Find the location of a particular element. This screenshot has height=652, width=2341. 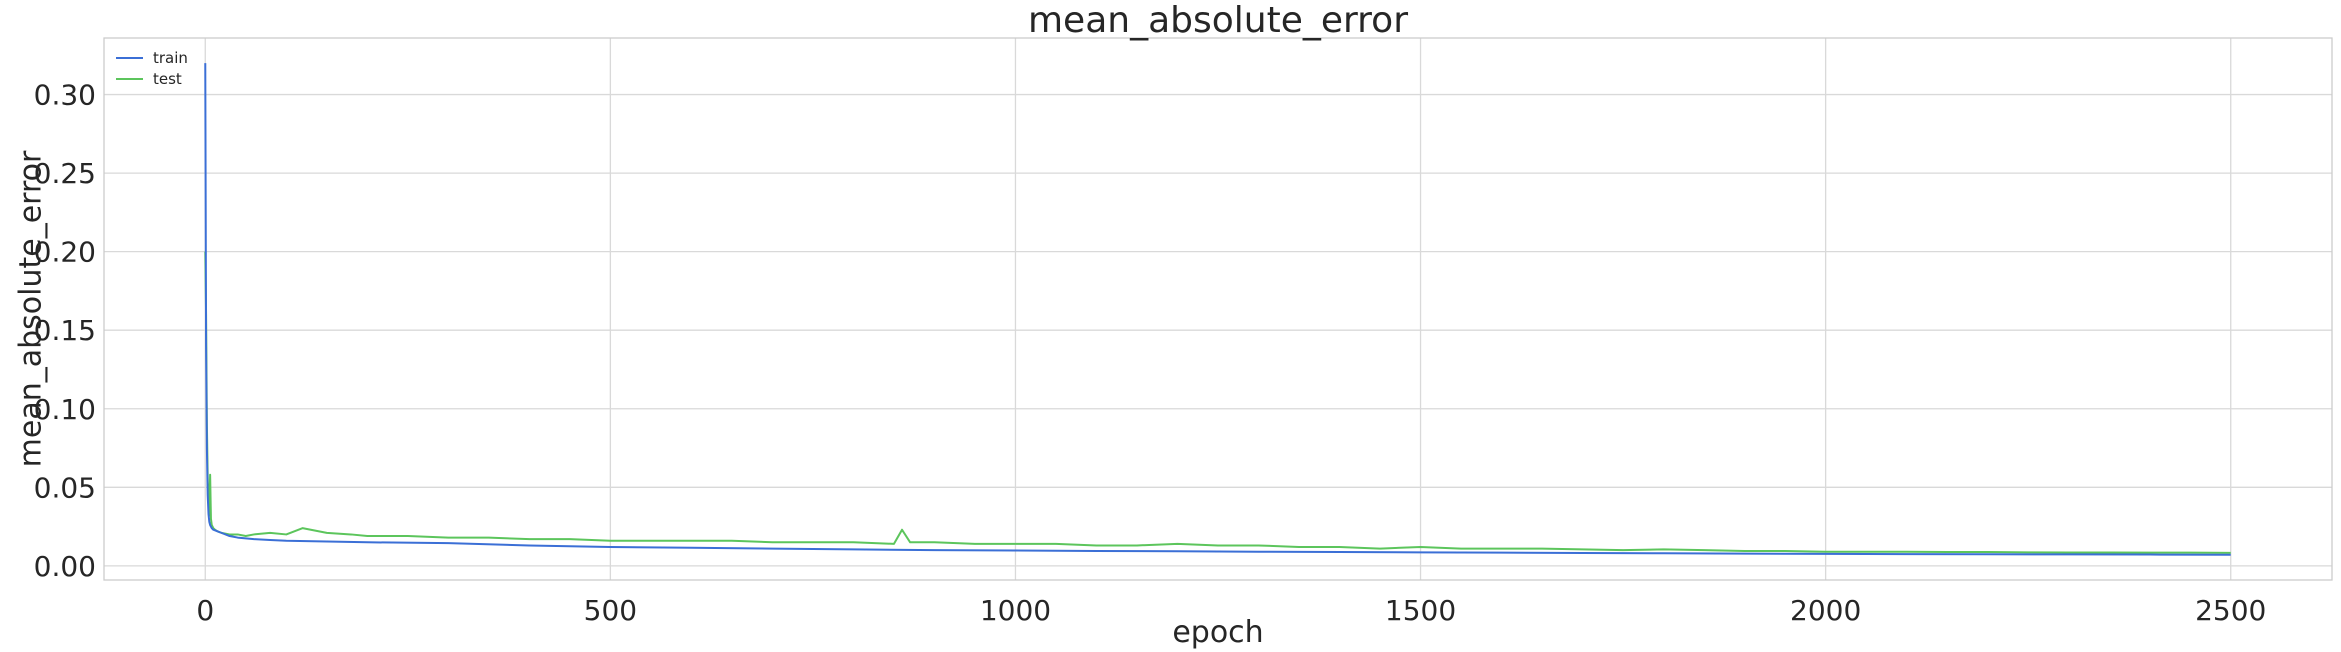

y-tick-label: 0.20 is located at coordinates (65, 252).